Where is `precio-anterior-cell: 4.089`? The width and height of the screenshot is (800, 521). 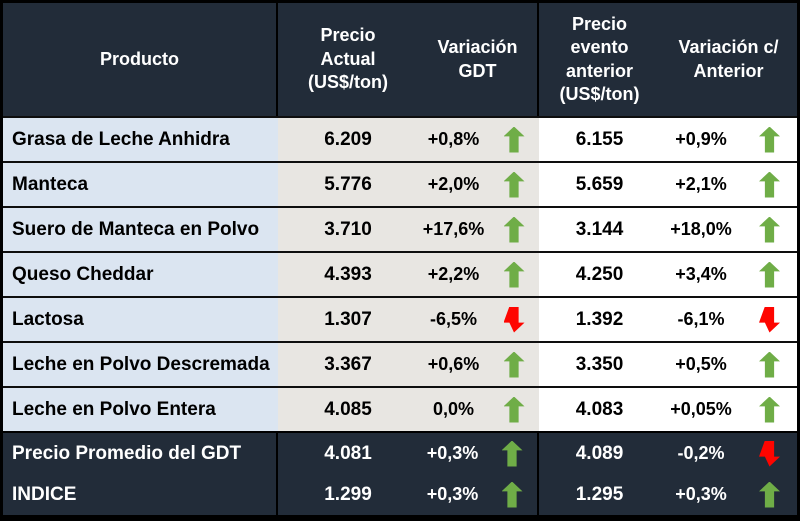 precio-anterior-cell: 4.089 is located at coordinates (599, 453).